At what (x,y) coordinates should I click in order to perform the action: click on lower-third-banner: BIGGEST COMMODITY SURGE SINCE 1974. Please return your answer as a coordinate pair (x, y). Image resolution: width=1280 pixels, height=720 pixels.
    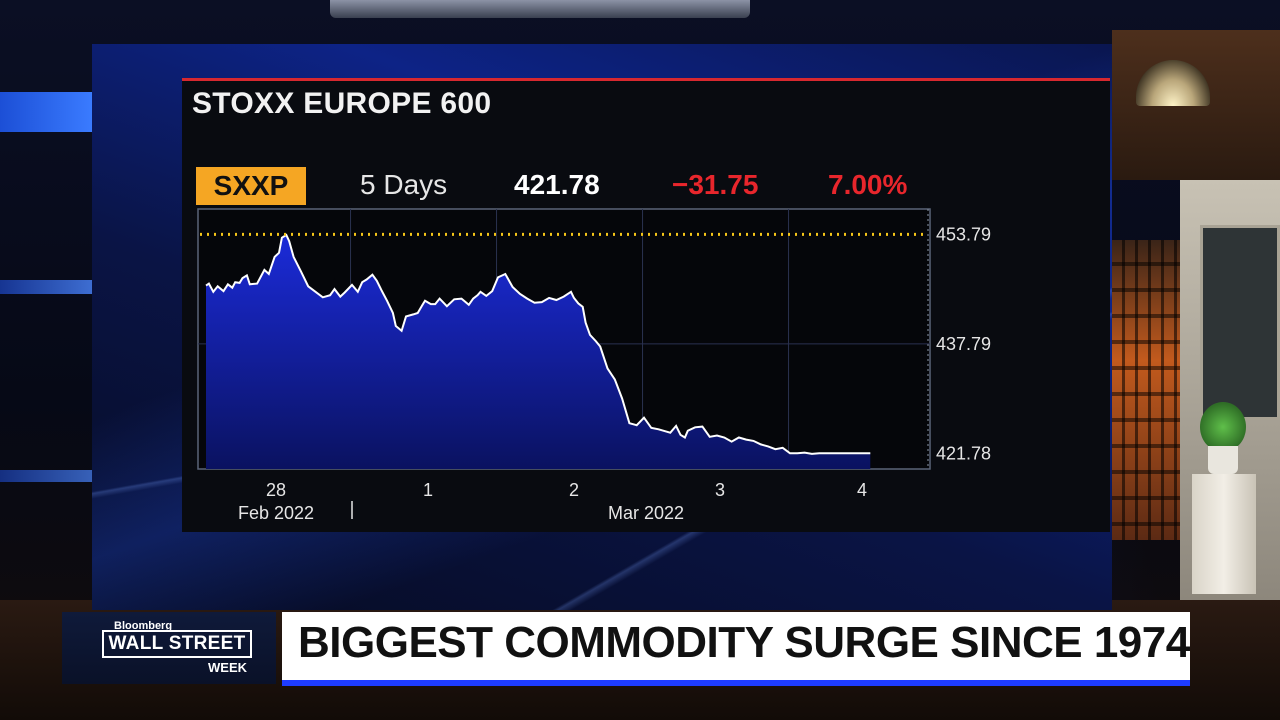
    Looking at the image, I should click on (736, 649).